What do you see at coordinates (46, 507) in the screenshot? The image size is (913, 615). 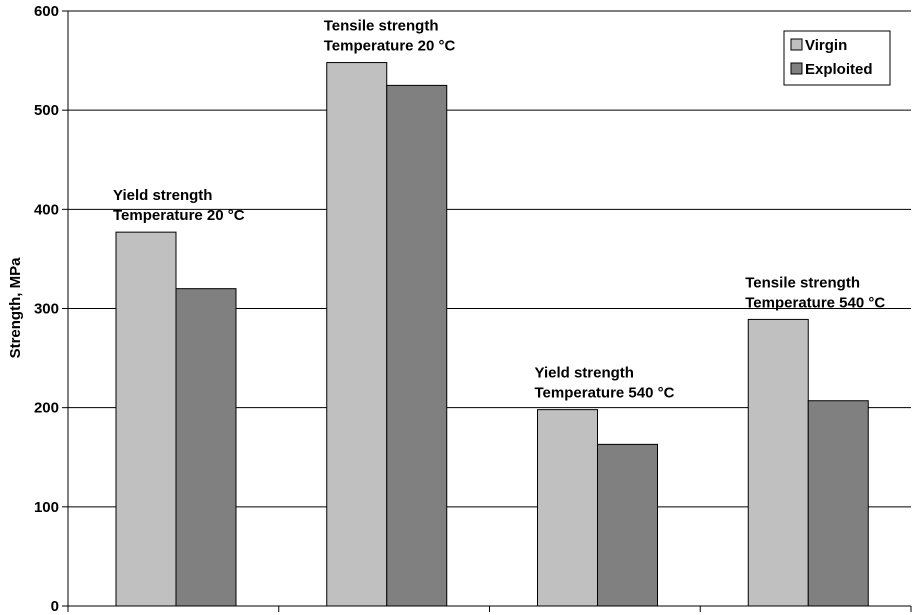 I see `y-tick-label: 100` at bounding box center [46, 507].